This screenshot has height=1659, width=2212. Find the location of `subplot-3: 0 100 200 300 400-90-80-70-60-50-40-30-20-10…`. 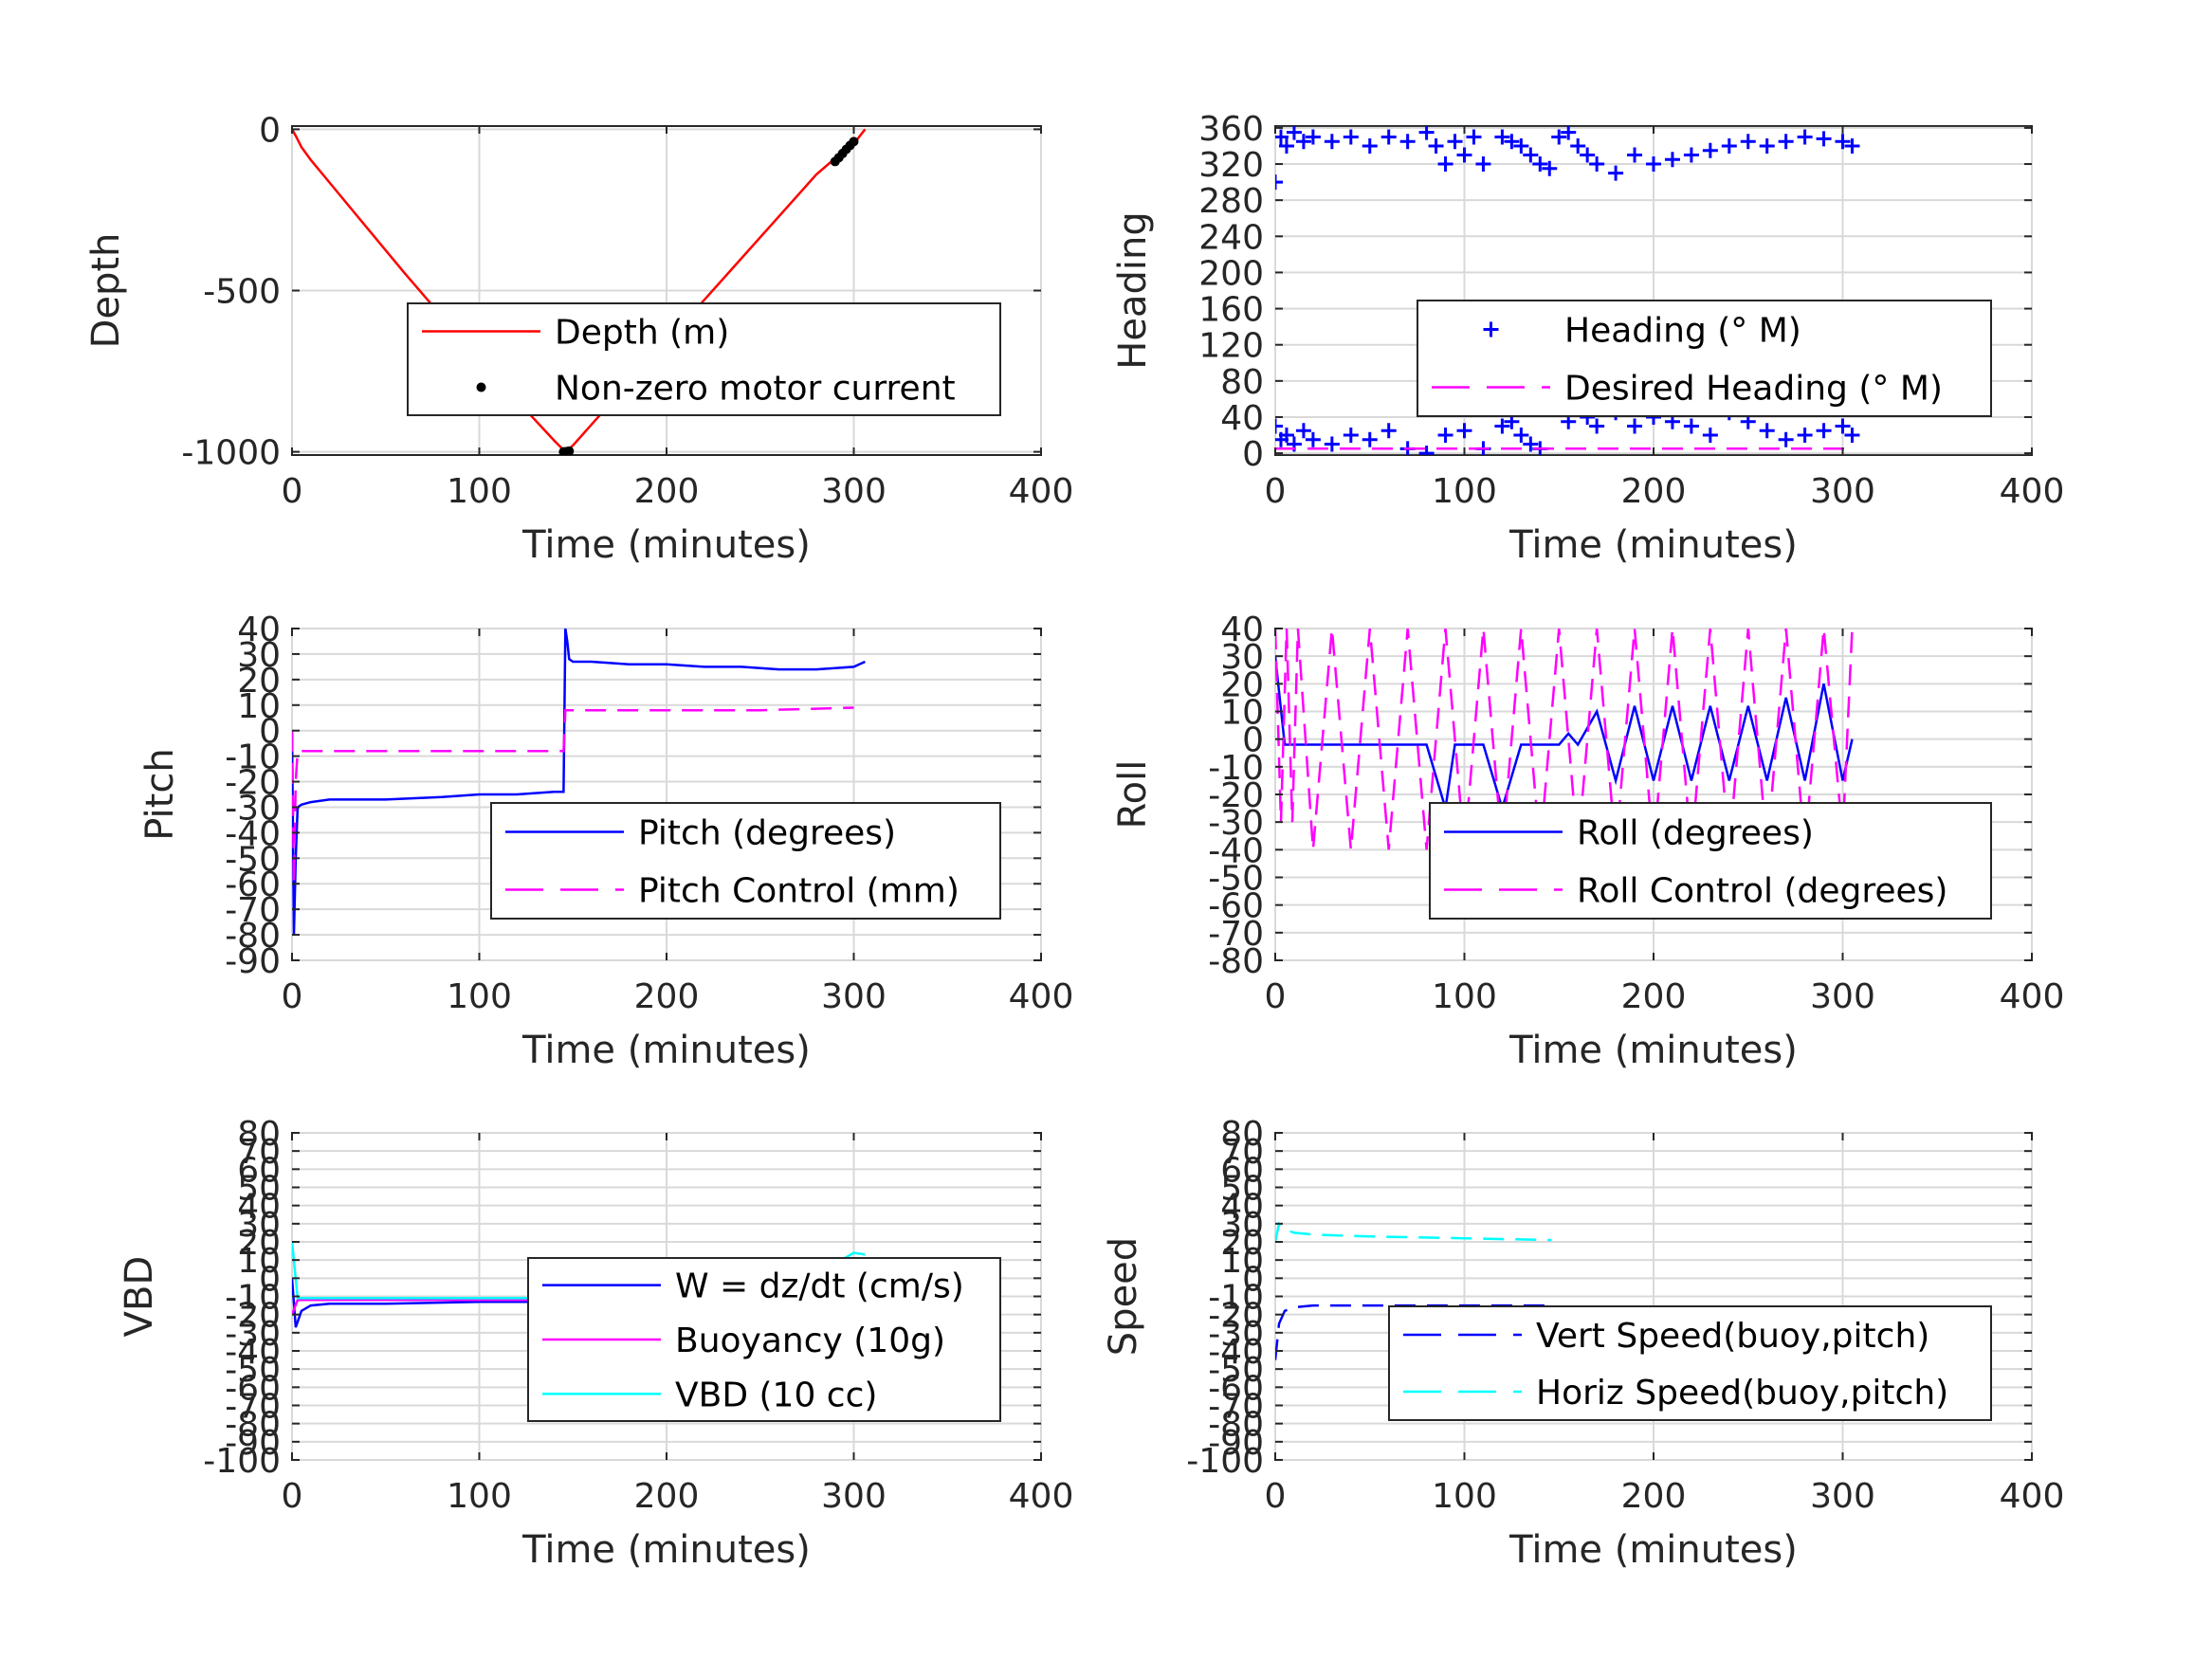

subplot-3: 0 100 200 300 400-90-80-70-60-50-40-30-20-10… is located at coordinates (605, 841).